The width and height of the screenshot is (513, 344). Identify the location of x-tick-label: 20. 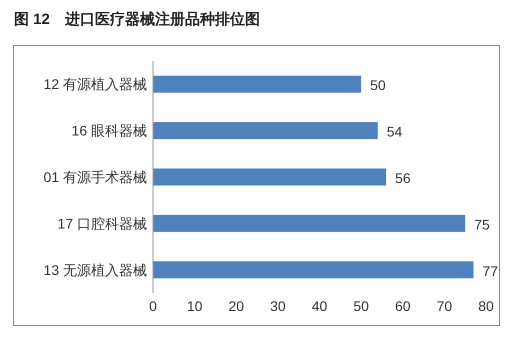
(236, 306).